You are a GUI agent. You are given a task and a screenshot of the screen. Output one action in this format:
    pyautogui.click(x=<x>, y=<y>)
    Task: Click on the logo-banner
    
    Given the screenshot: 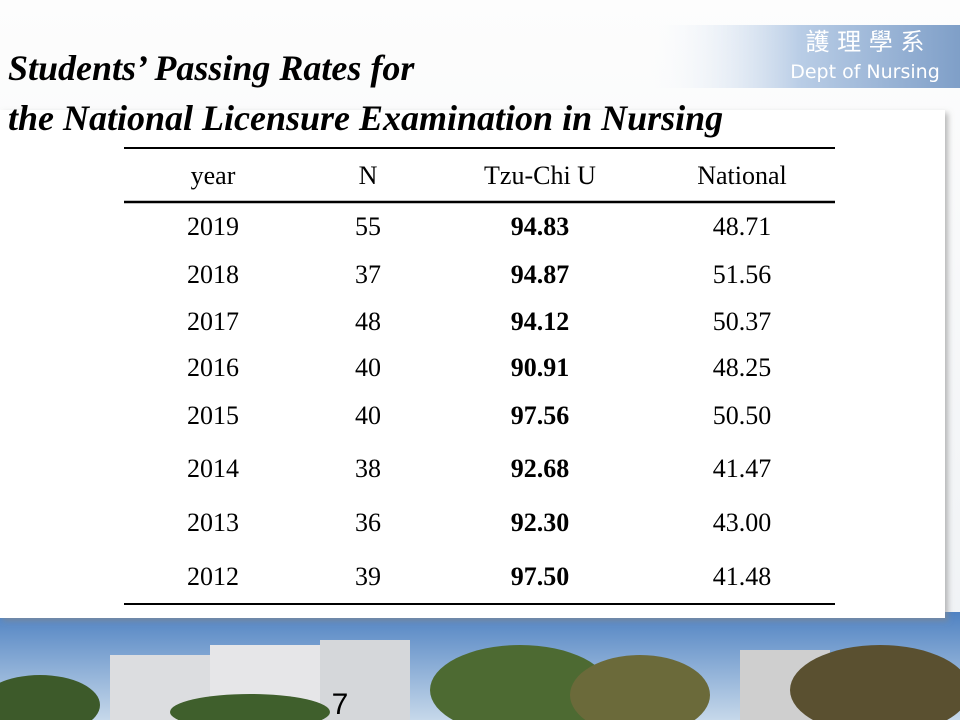 What is the action you would take?
    pyautogui.click(x=800, y=56)
    